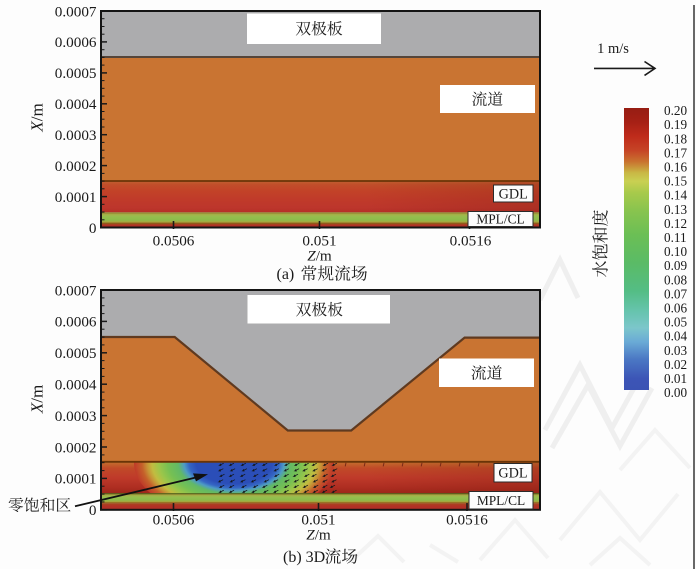  What do you see at coordinates (675, 308) in the screenshot?
I see `svg-text: 0.06` at bounding box center [675, 308].